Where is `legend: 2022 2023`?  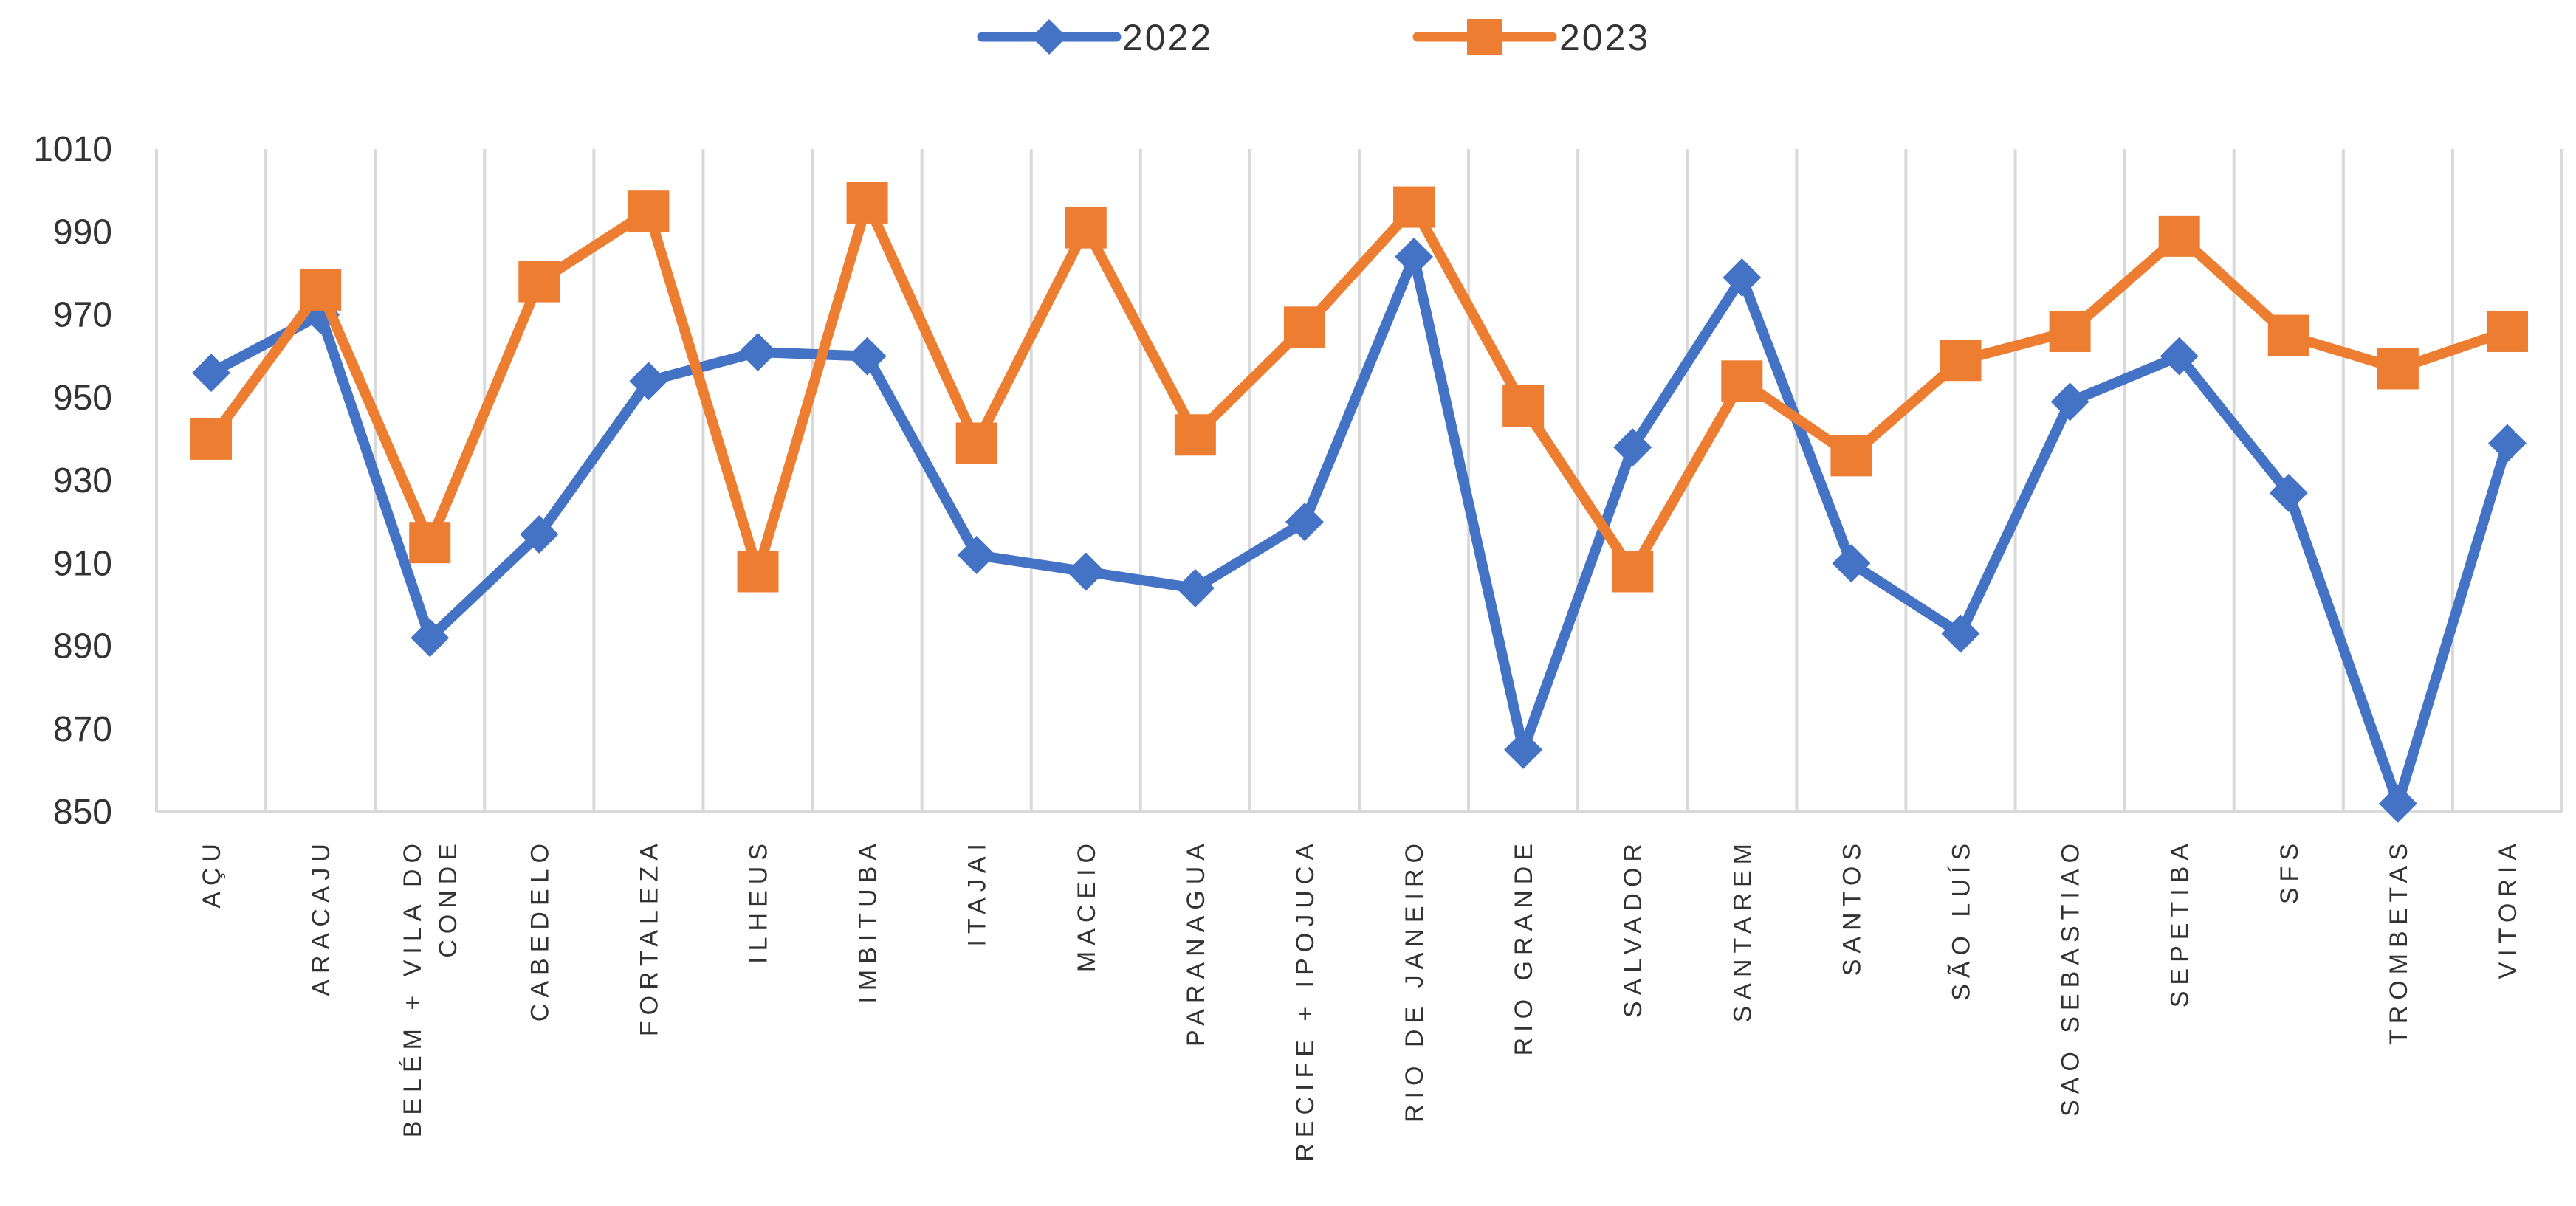 legend: 2022 2023 is located at coordinates (1313, 37).